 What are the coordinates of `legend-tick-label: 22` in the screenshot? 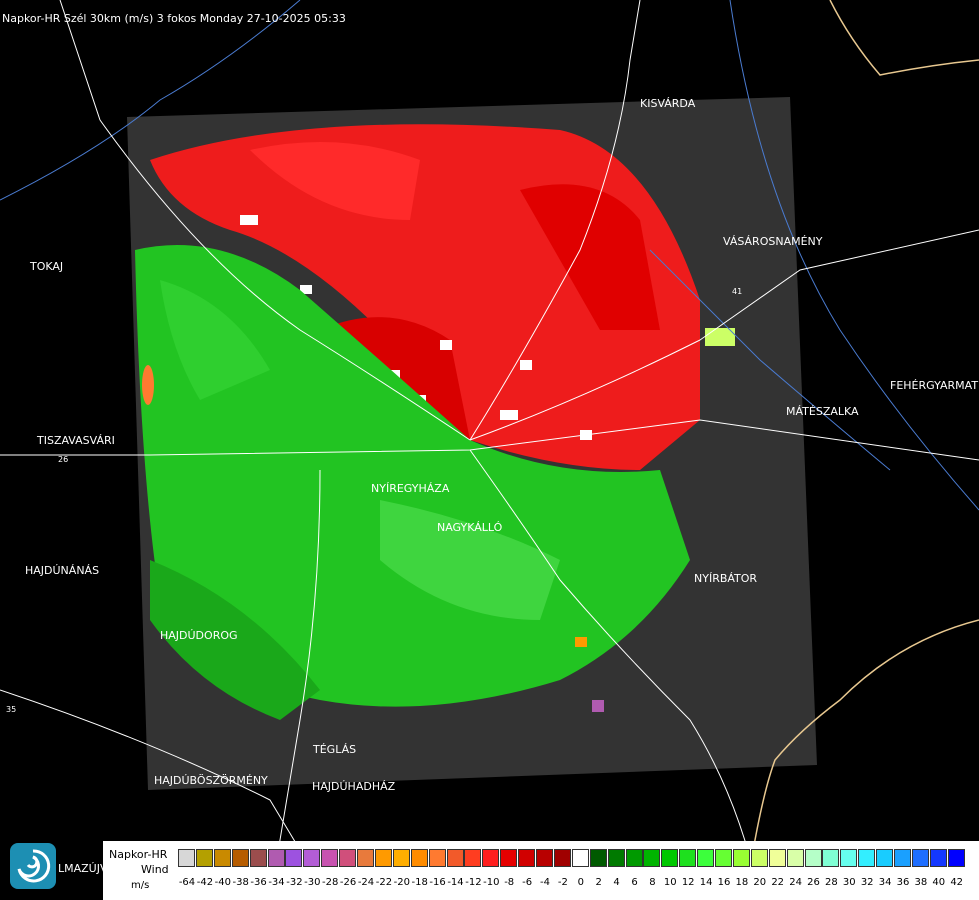 It's located at (778, 882).